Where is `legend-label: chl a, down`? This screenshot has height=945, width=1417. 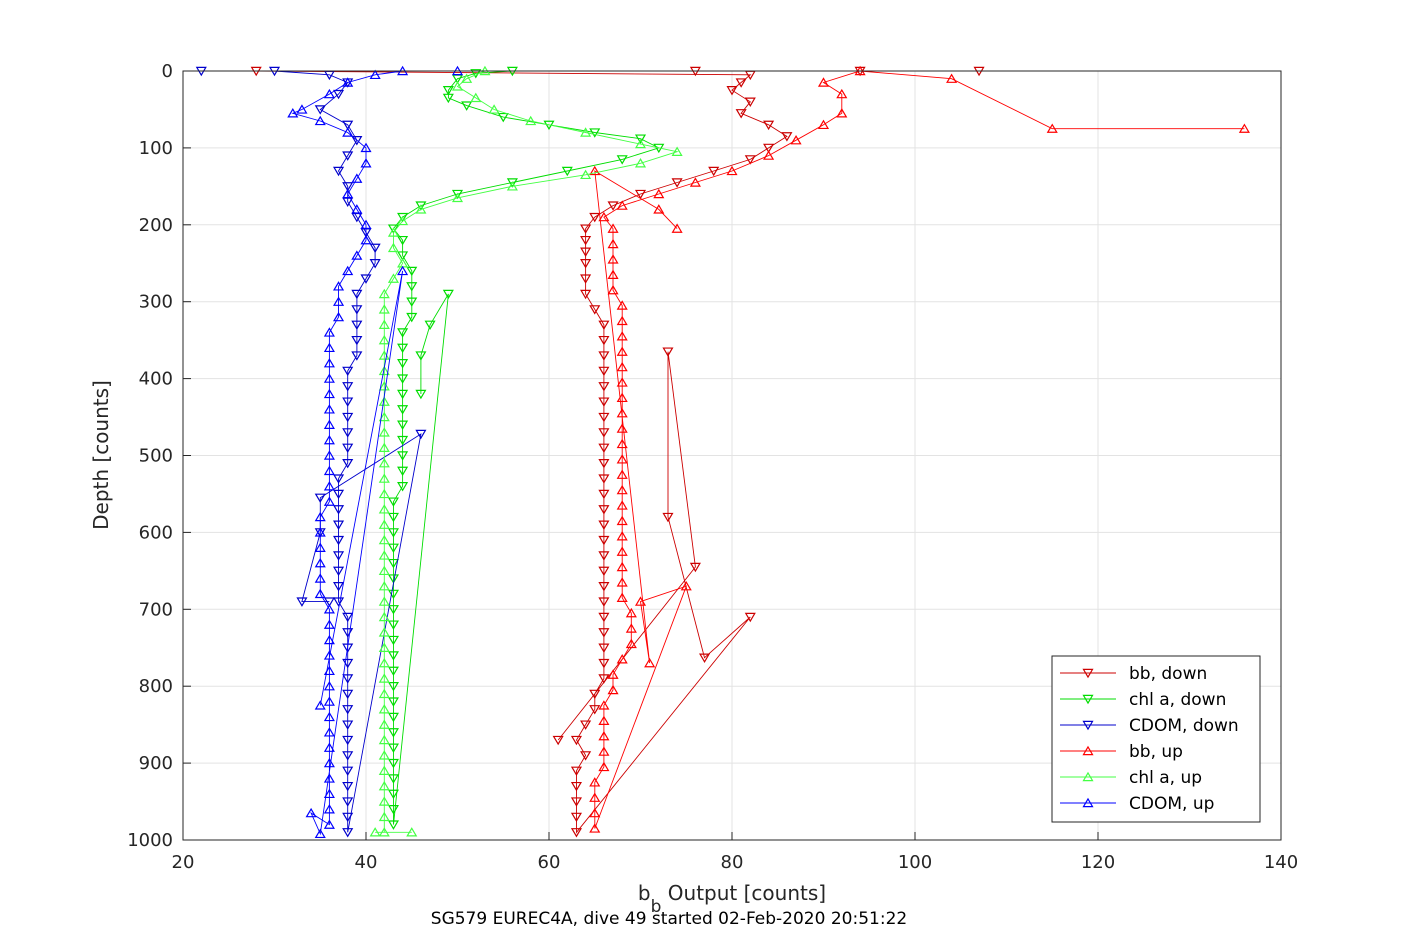 legend-label: chl a, down is located at coordinates (1177, 700).